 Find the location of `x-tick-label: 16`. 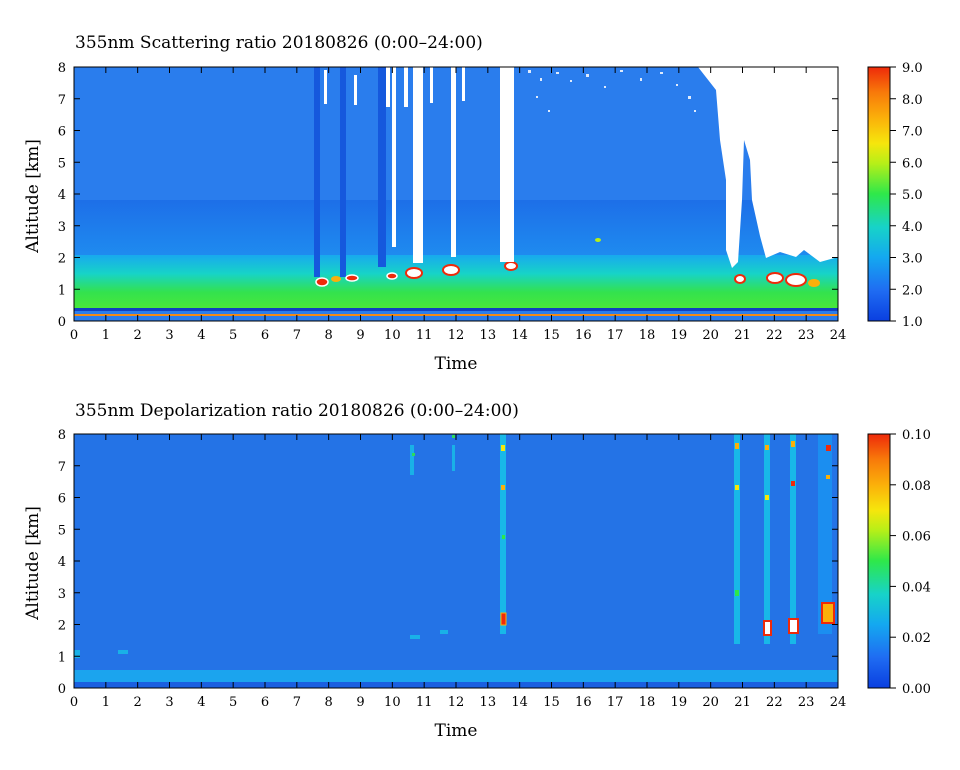

x-tick-label: 16 is located at coordinates (583, 702).